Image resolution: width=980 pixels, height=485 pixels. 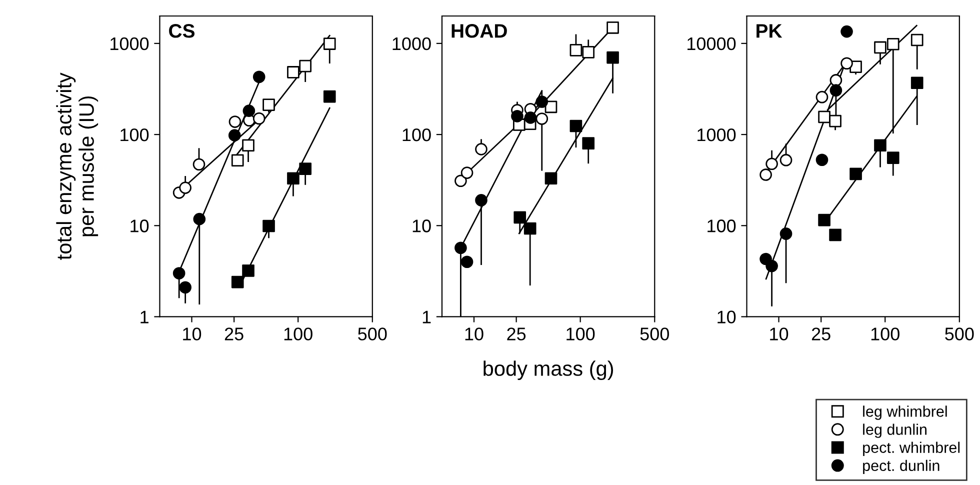 What do you see at coordinates (911, 449) in the screenshot?
I see `legend-label: pect. whimbrel` at bounding box center [911, 449].